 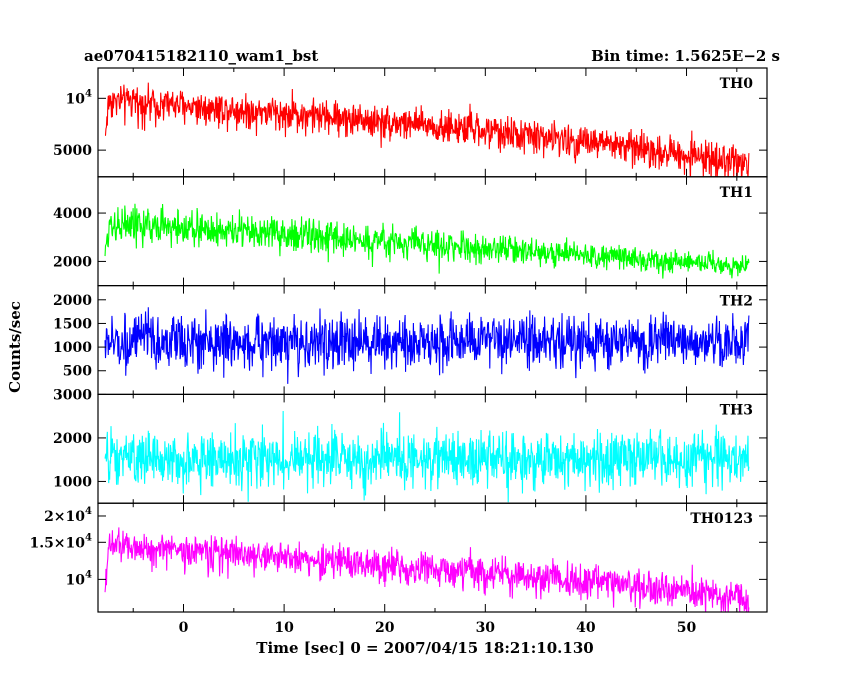 I want to click on series-line-th0, so click(x=427, y=129).